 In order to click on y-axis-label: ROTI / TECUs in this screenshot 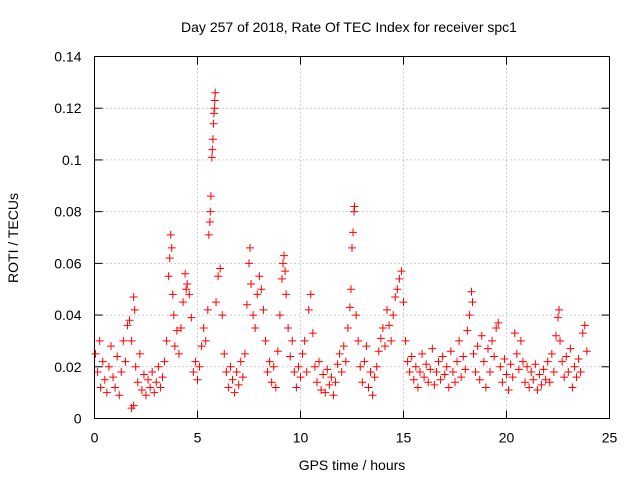, I will do `click(13, 238)`.